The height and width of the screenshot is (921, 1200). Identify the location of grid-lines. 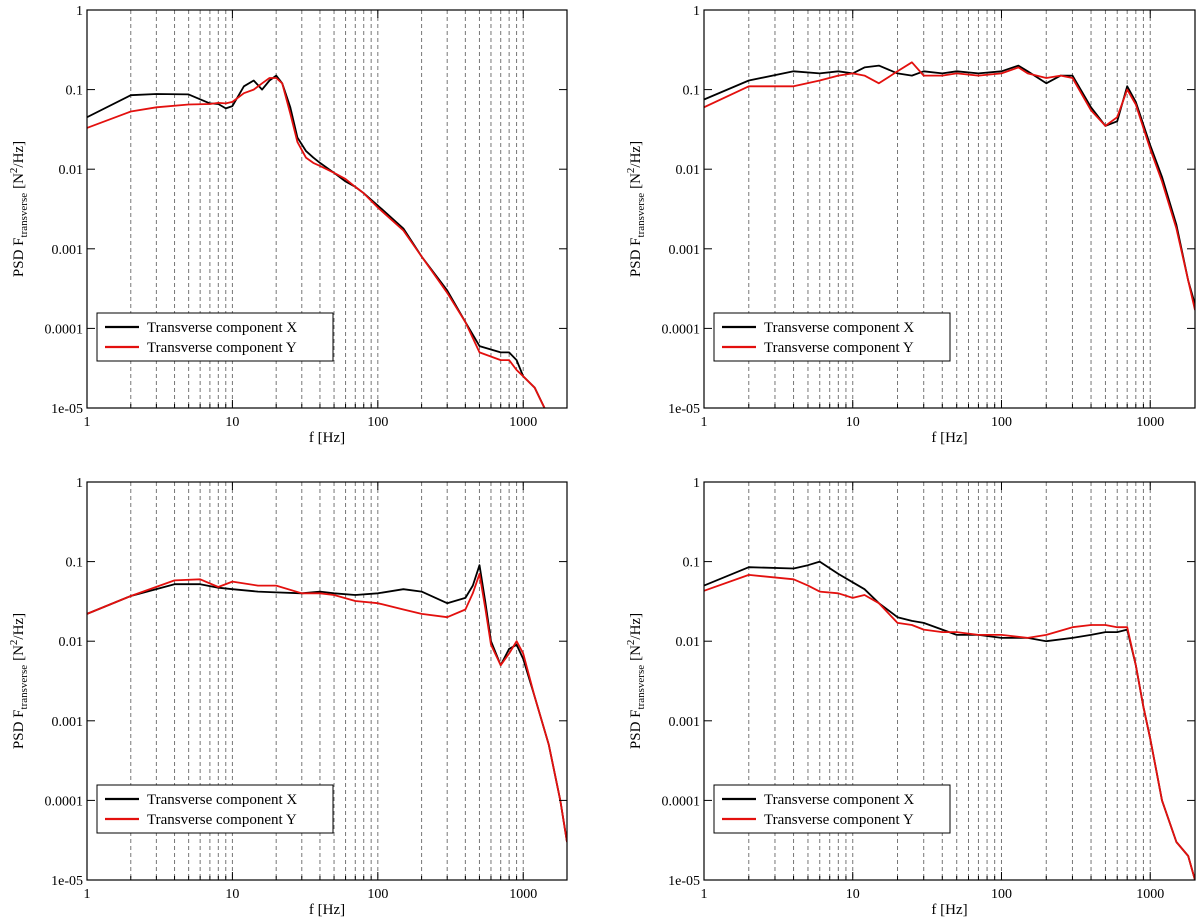
(327, 209).